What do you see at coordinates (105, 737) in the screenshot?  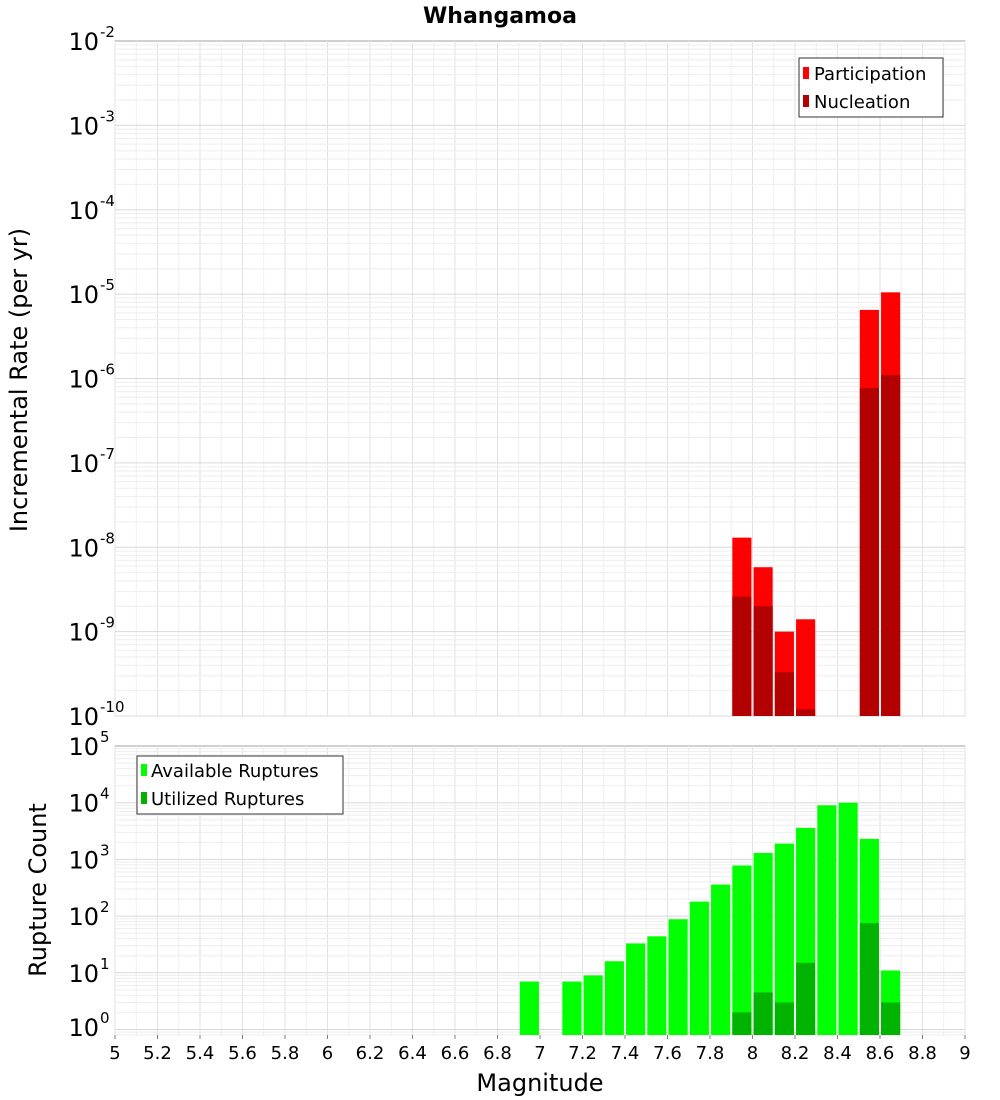 I see `bottom-y-tick-exponent: 5` at bounding box center [105, 737].